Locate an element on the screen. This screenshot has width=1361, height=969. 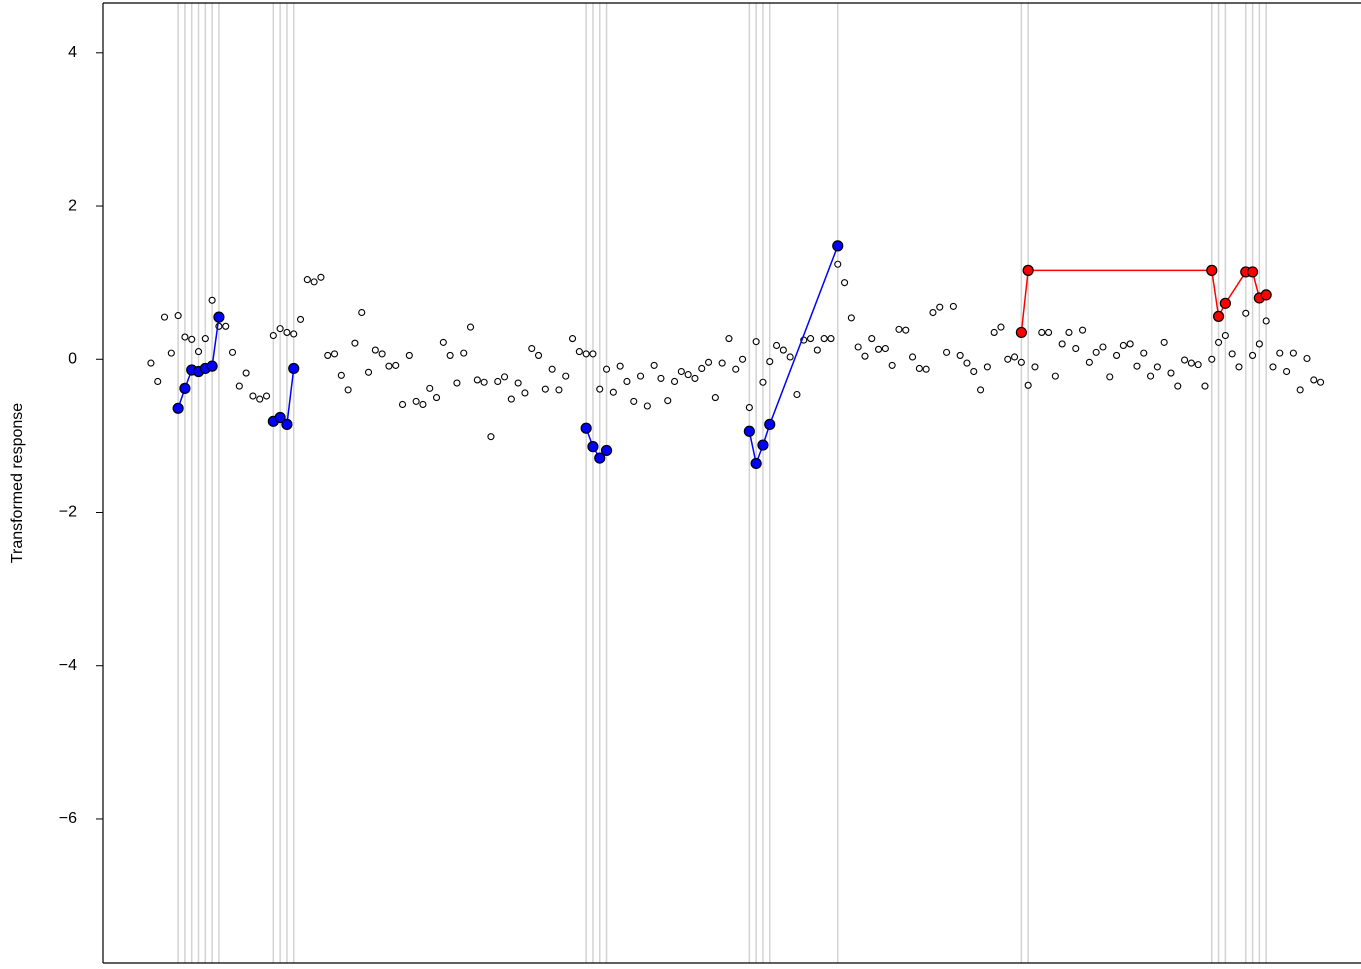
y-axis-label: Transformed response is located at coordinates (17, 483).